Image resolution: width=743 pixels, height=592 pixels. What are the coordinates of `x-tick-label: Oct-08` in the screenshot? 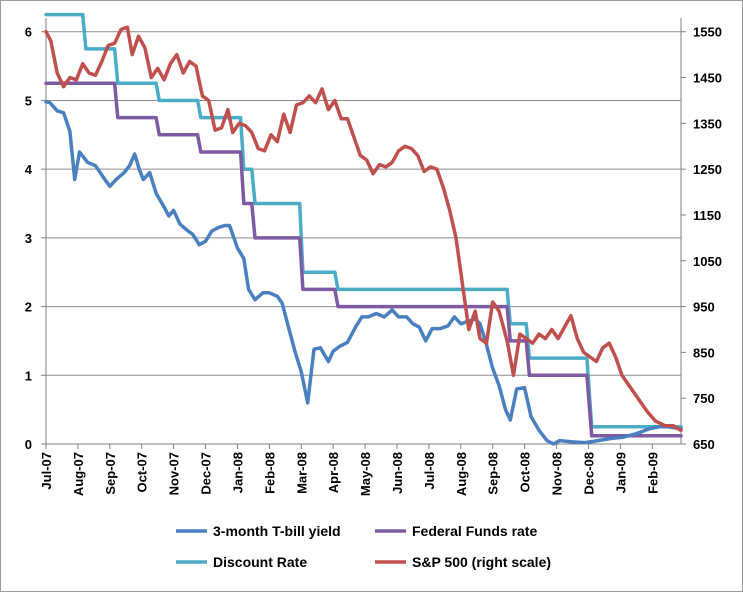 It's located at (525, 472).